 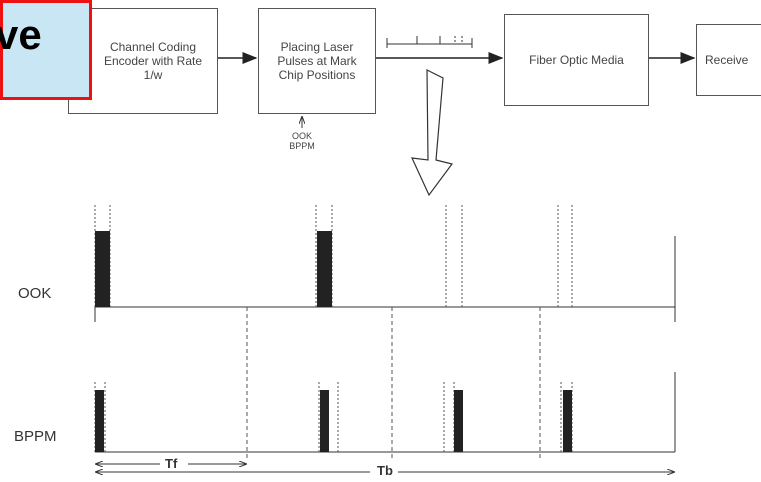 I want to click on fiber-block: Fiber Optic Media, so click(x=576, y=60).